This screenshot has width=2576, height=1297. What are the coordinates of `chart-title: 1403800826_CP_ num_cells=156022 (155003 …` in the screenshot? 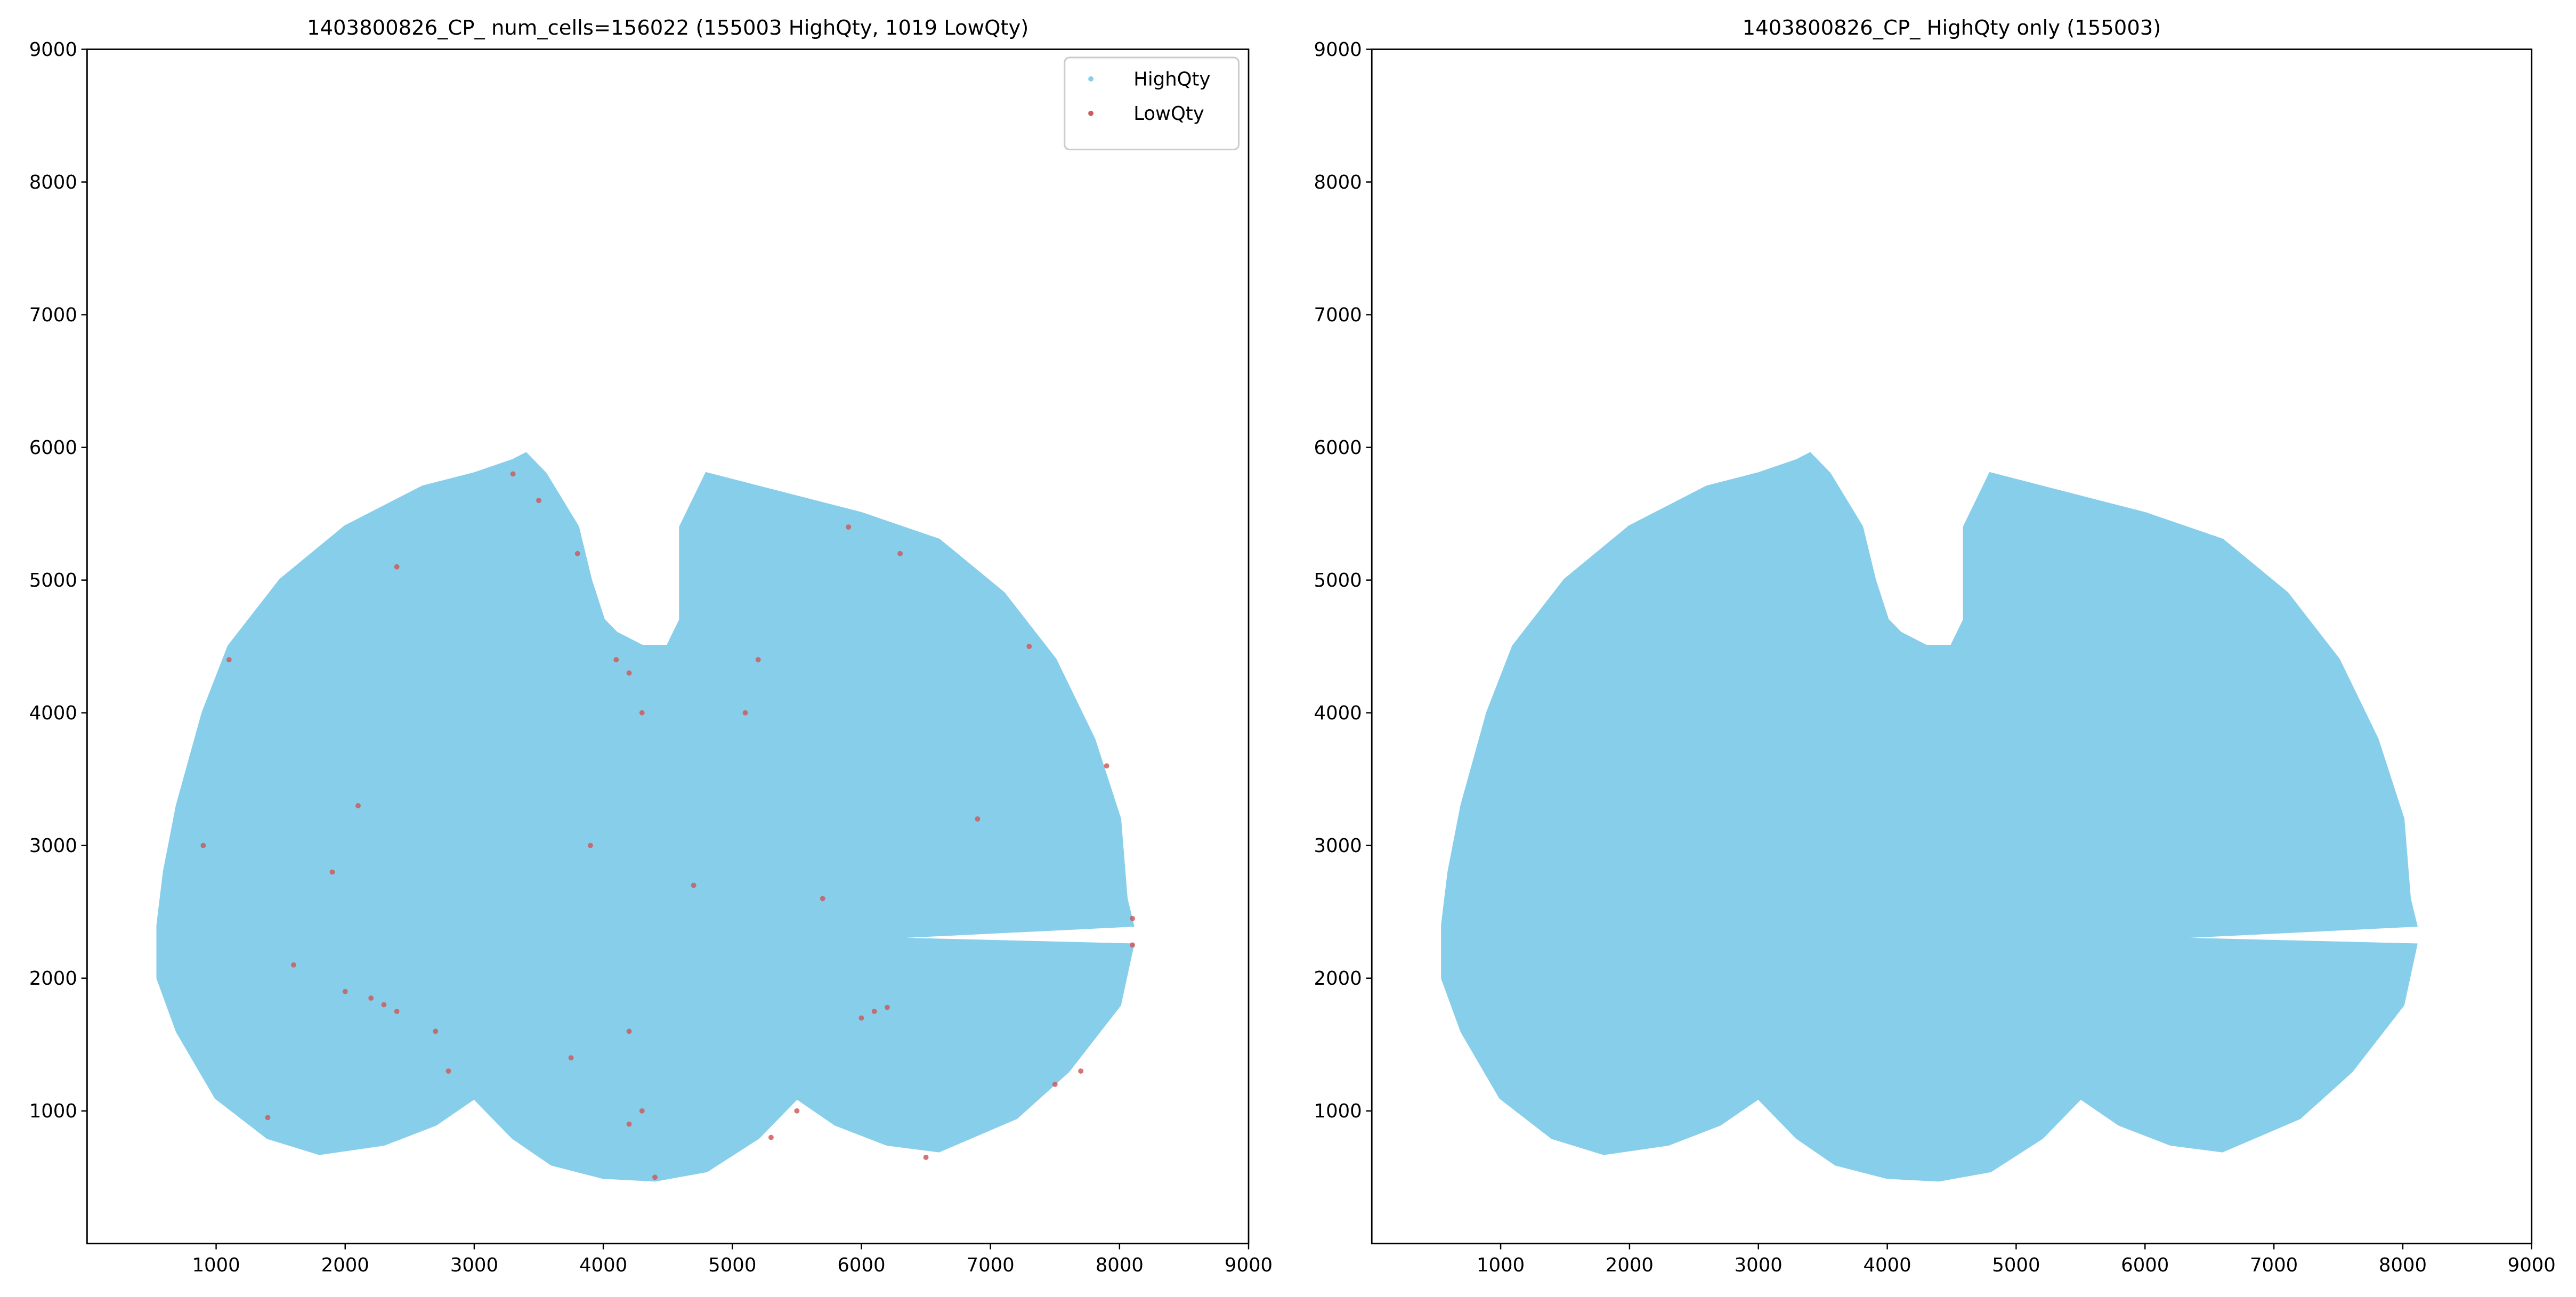 It's located at (668, 28).